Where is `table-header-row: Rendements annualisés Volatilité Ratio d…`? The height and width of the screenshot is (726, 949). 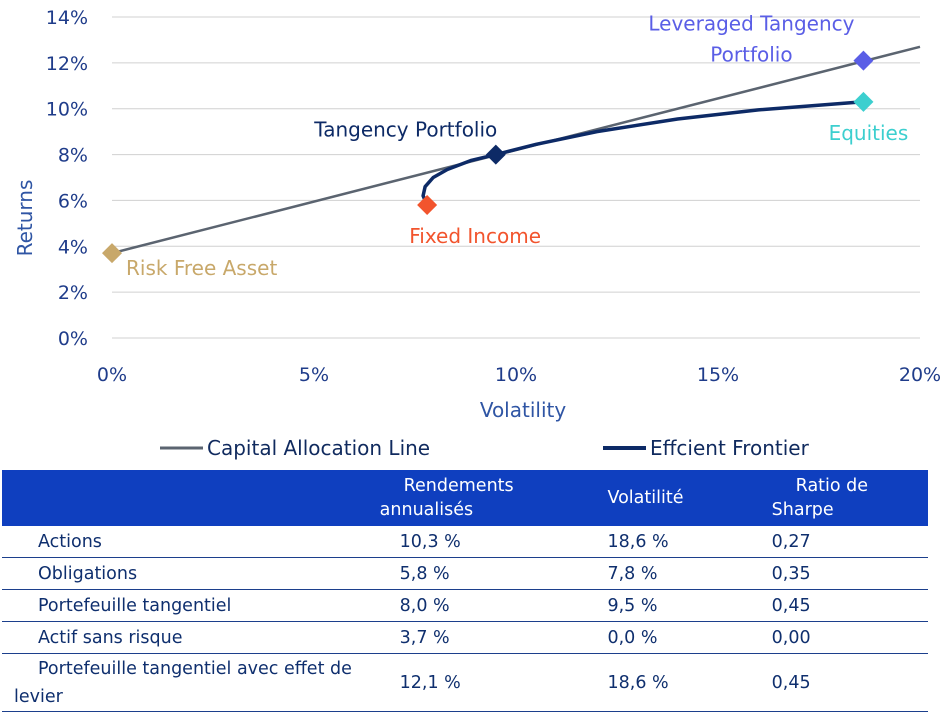
table-header-row: Rendements annualisés Volatilité Ratio d… is located at coordinates (465, 498).